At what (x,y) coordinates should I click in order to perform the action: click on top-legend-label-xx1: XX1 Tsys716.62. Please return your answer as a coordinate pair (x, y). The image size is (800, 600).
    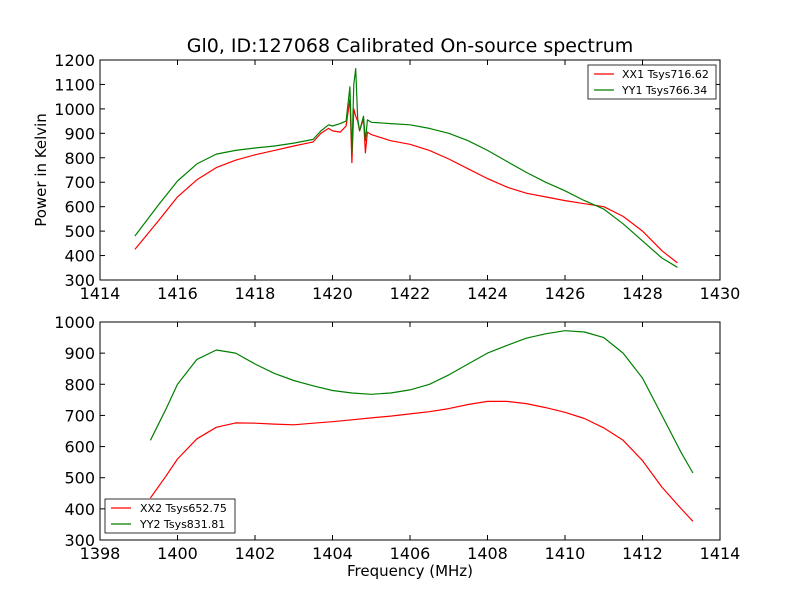
    Looking at the image, I should click on (665, 74).